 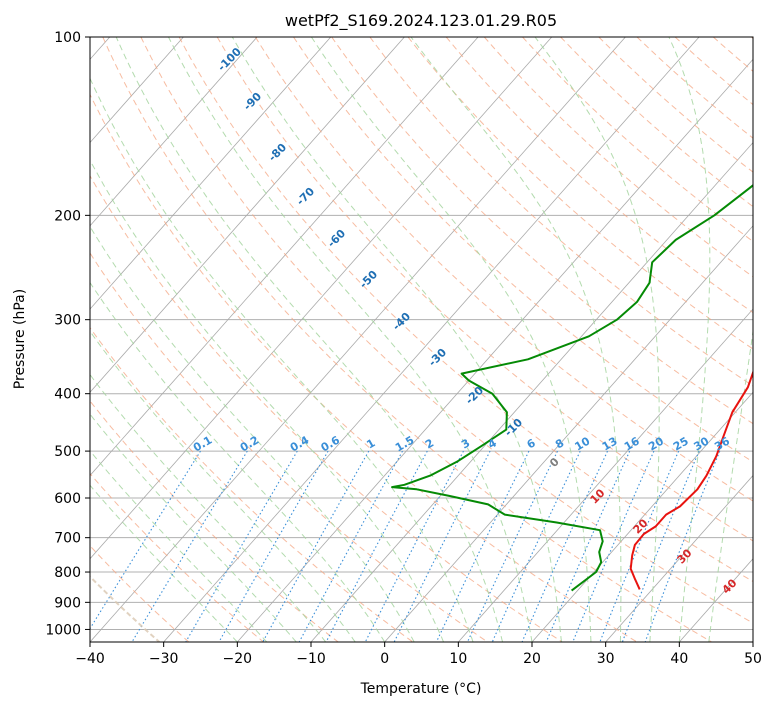 What do you see at coordinates (336, 238) in the screenshot?
I see `theta-label: -60` at bounding box center [336, 238].